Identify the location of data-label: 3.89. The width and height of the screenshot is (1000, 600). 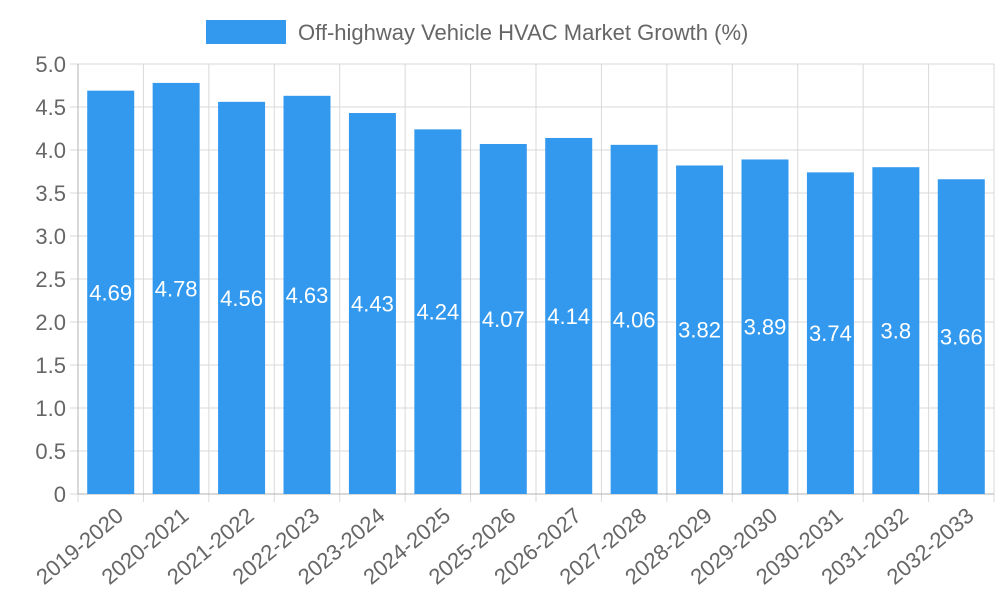
(765, 327).